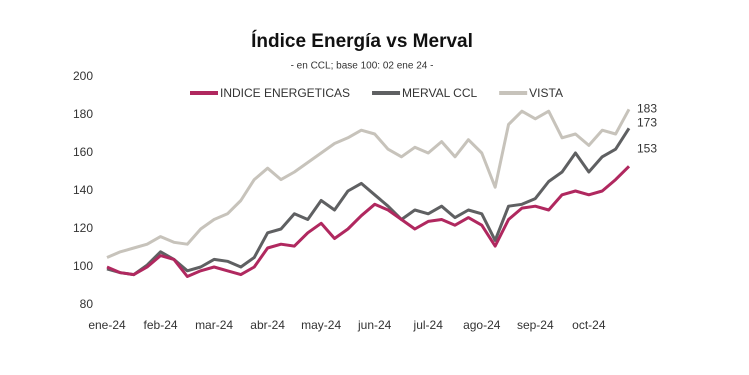  What do you see at coordinates (83, 266) in the screenshot?
I see `y-tick-label: 100` at bounding box center [83, 266].